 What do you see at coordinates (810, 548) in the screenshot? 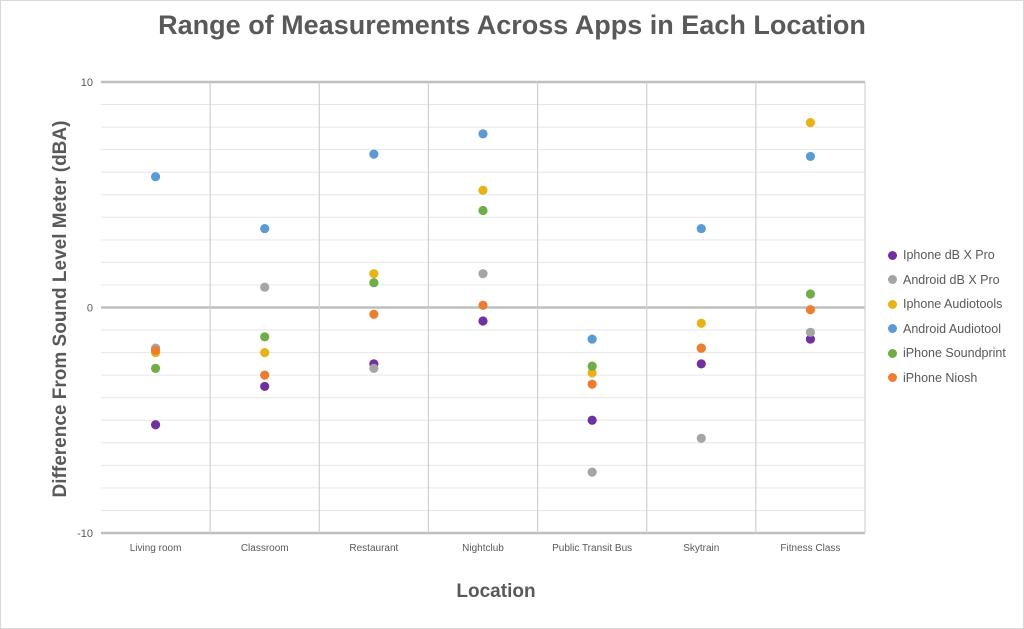
I see `x-category-label: Fitness Class` at bounding box center [810, 548].